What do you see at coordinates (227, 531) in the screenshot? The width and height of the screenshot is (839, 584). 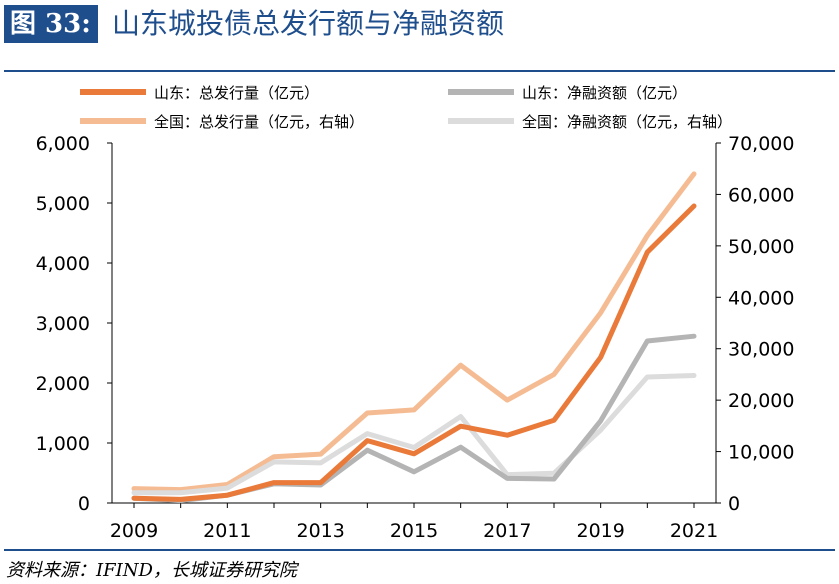 I see `x-tick-label: 2011` at bounding box center [227, 531].